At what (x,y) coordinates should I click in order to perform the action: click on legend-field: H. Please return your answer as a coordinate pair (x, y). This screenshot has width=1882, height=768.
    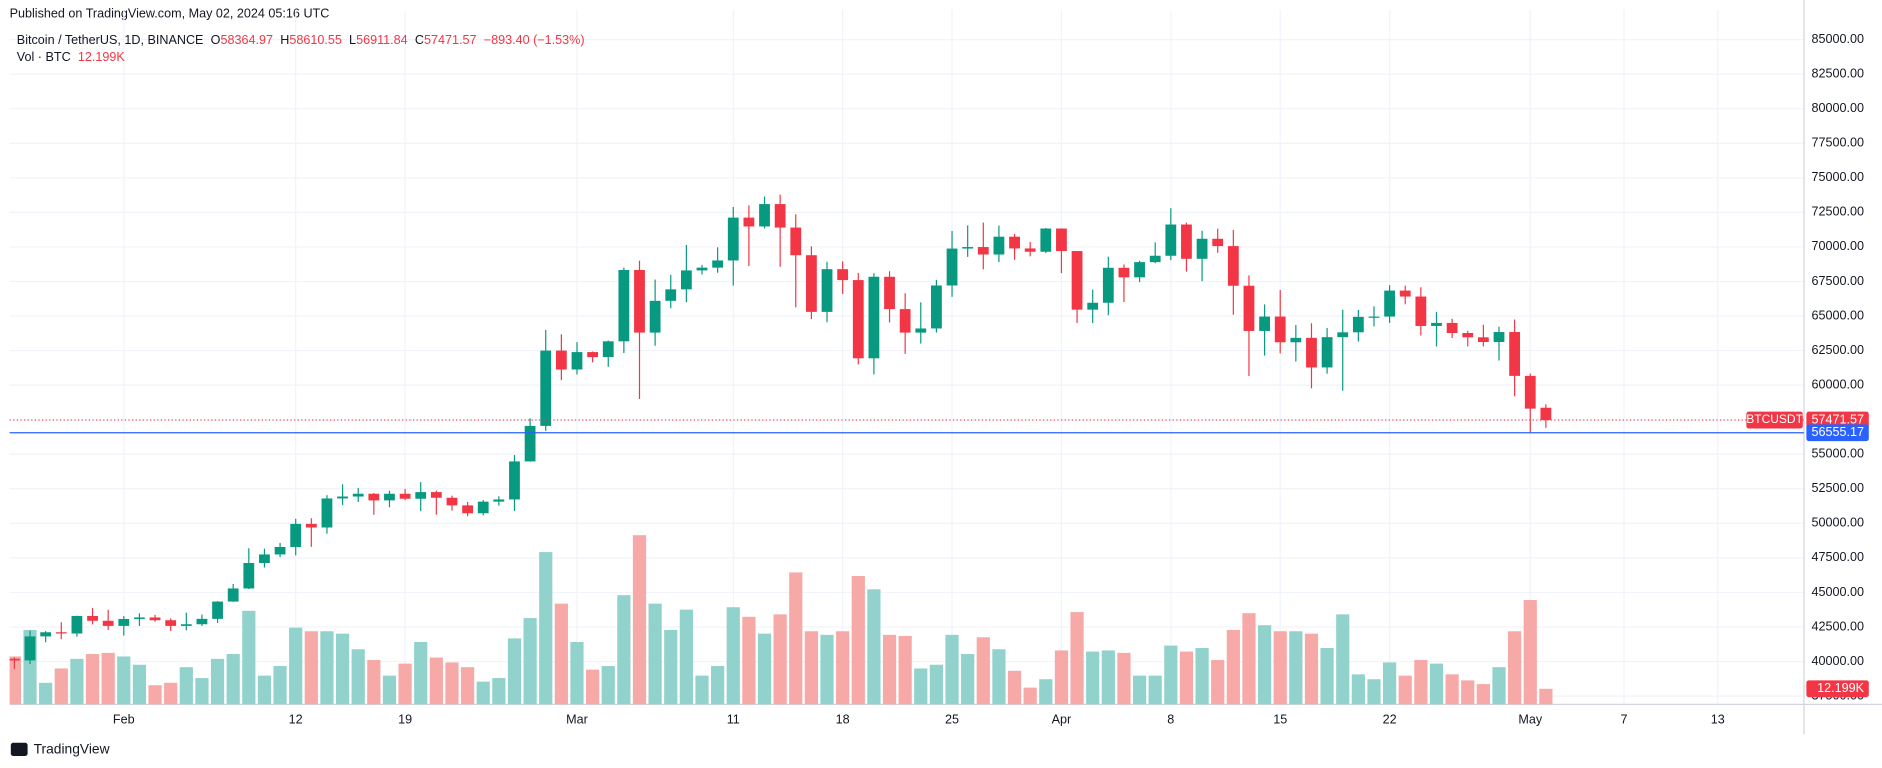
    Looking at the image, I should click on (284, 40).